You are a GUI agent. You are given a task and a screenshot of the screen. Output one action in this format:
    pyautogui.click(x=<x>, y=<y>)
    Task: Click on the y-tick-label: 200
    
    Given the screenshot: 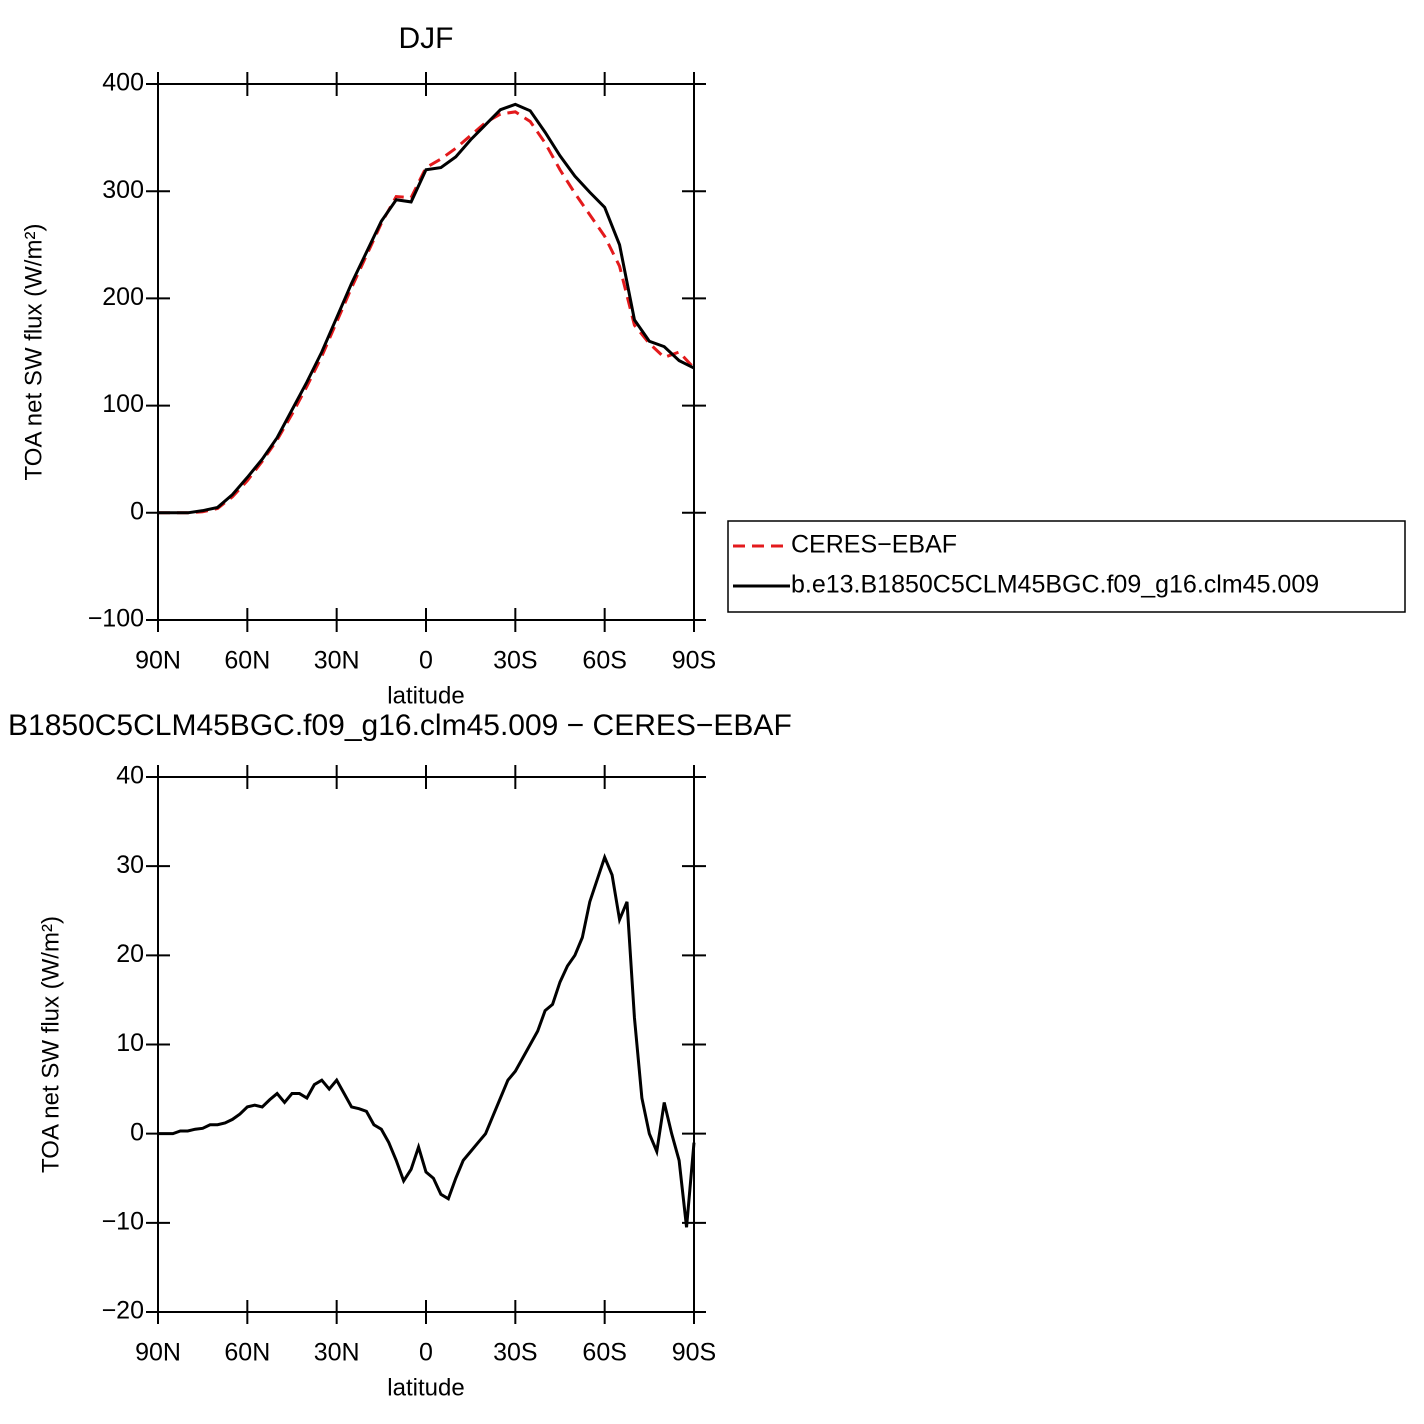 What is the action you would take?
    pyautogui.click(x=123, y=297)
    